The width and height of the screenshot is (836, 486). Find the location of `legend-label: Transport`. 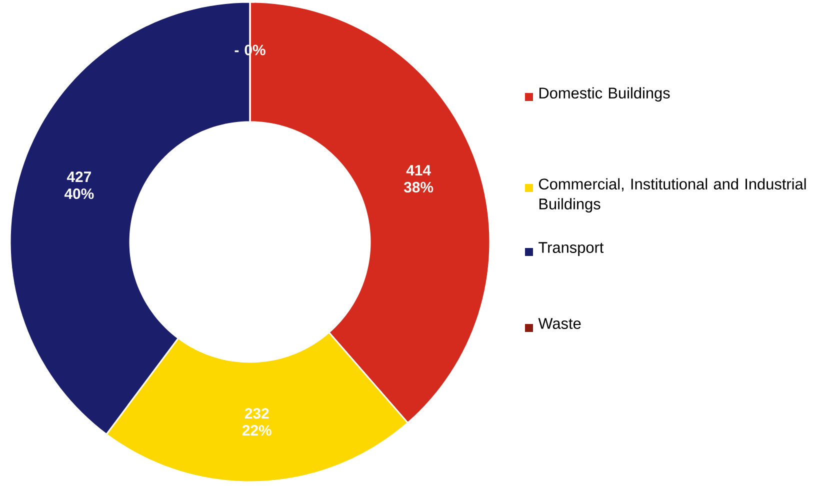

legend-label: Transport is located at coordinates (571, 249).